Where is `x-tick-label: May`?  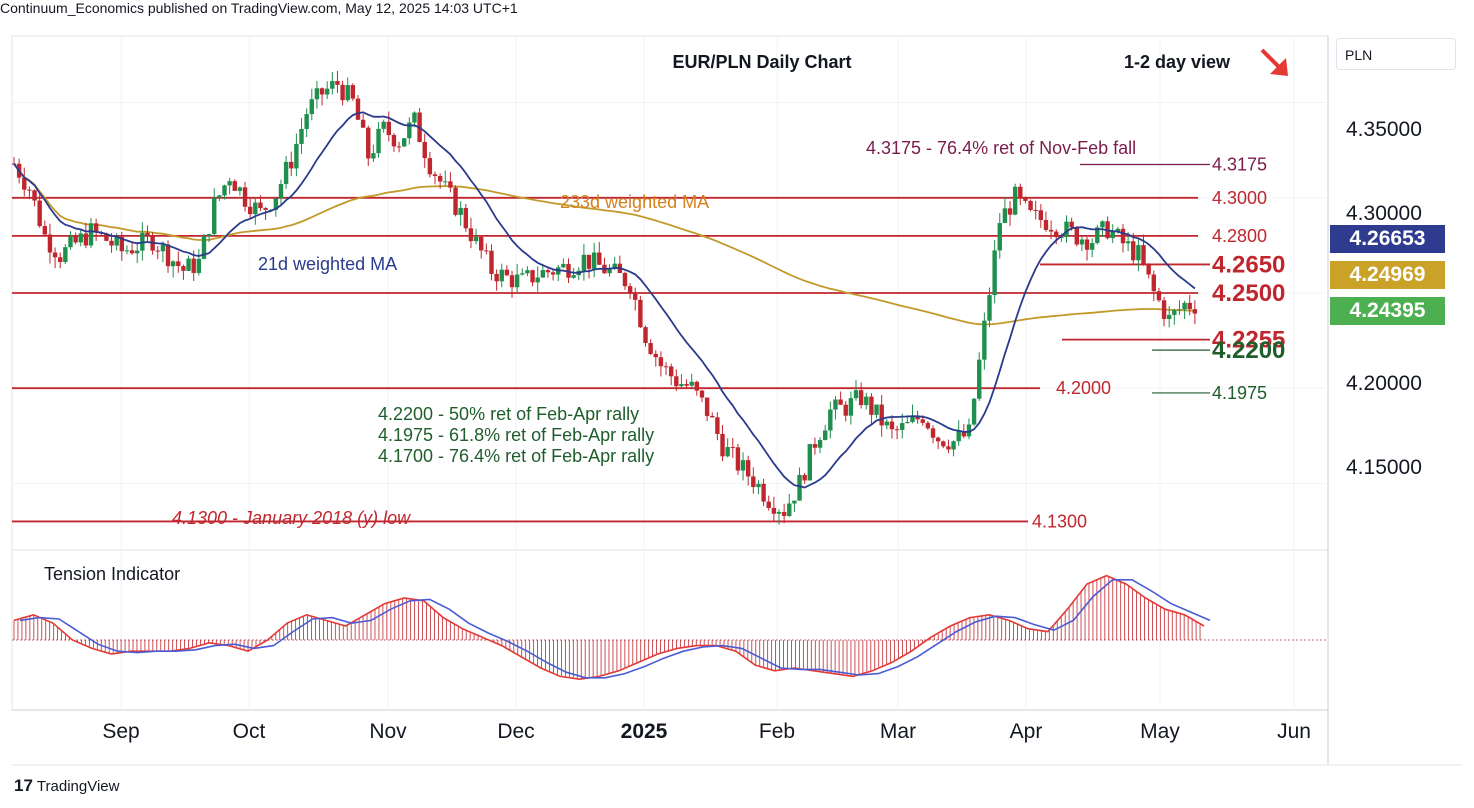 x-tick-label: May is located at coordinates (1160, 731).